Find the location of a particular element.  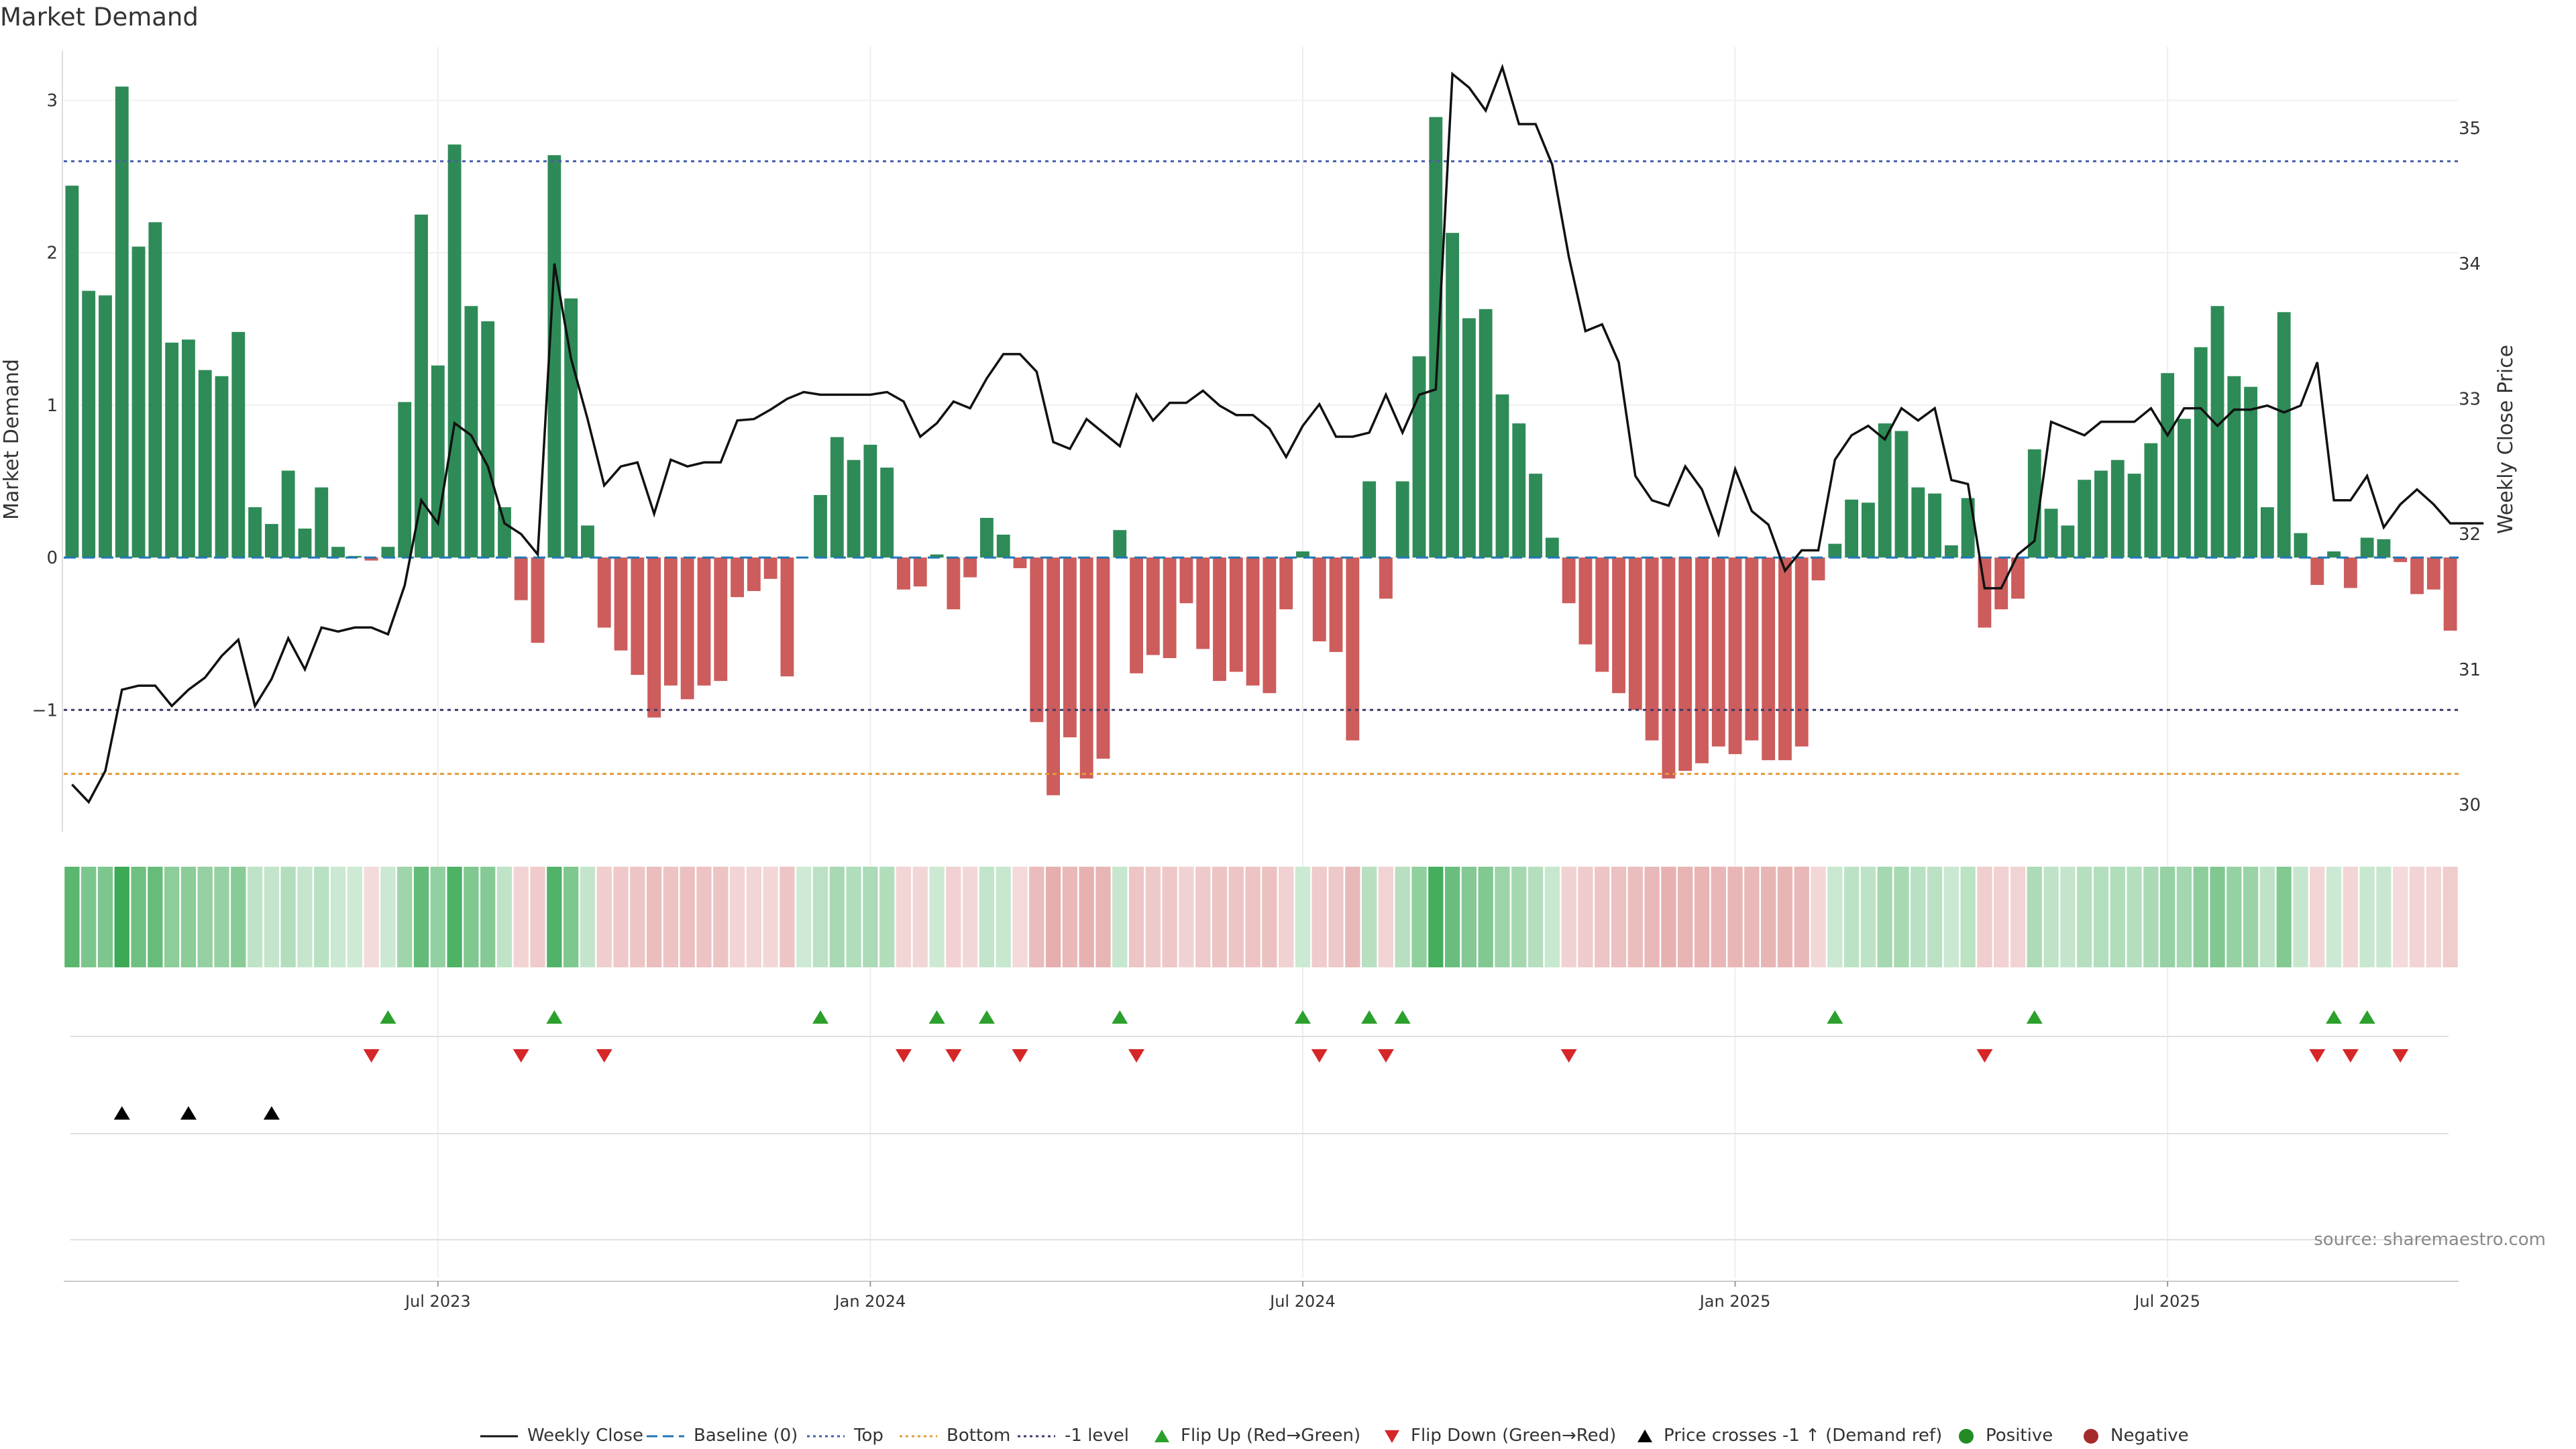

y2-tick-label: 34 is located at coordinates (2470, 264).